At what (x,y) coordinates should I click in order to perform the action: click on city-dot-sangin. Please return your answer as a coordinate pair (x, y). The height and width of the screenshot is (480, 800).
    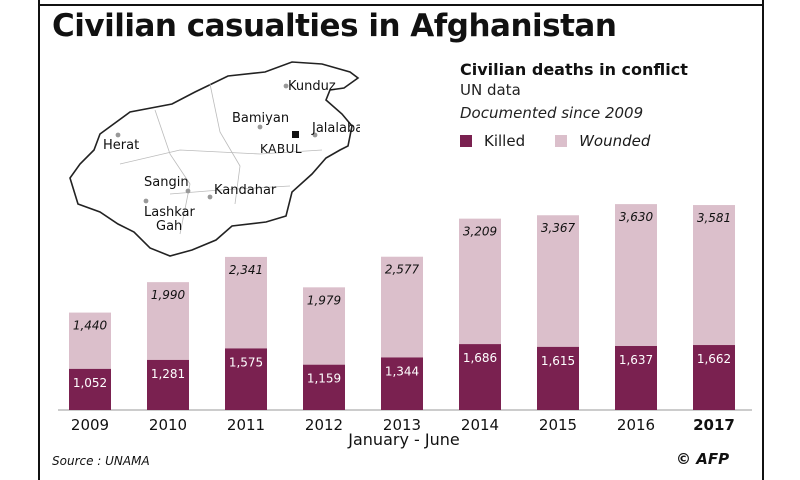
    Looking at the image, I should click on (188, 191).